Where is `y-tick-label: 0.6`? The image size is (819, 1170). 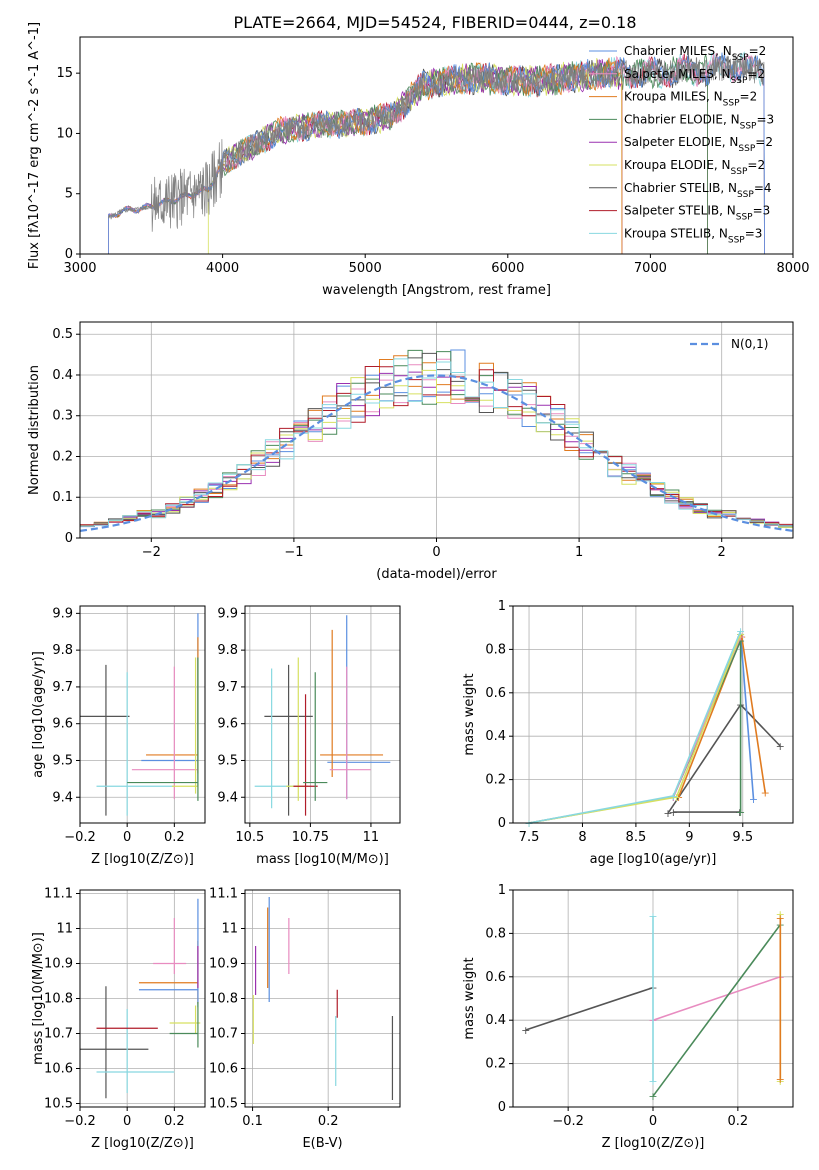 y-tick-label: 0.6 is located at coordinates (495, 977).